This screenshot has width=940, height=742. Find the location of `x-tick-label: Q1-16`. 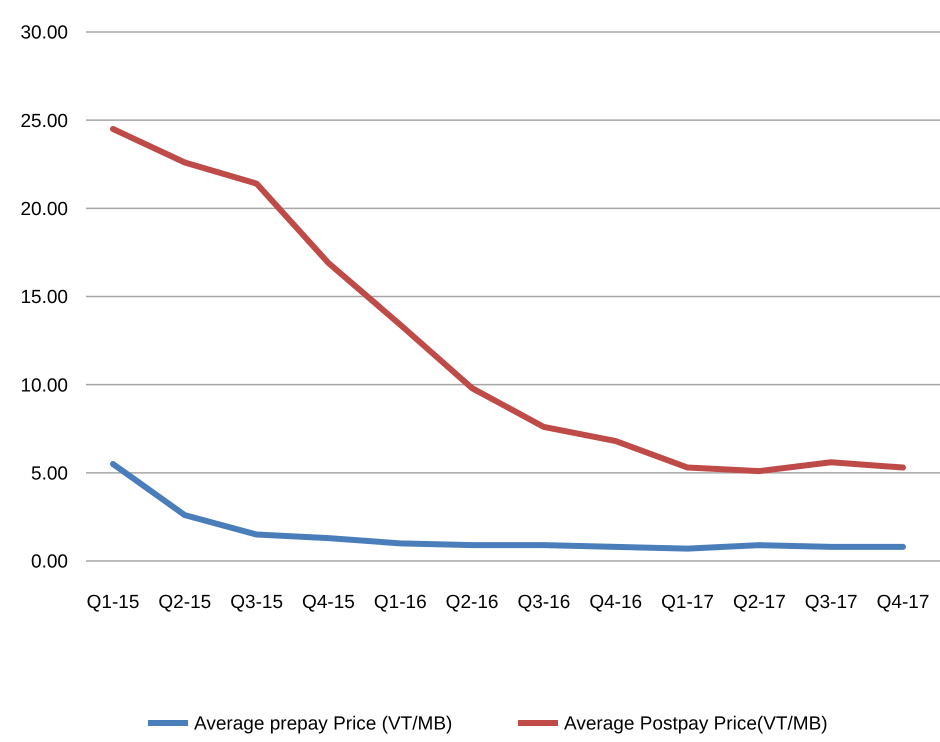

x-tick-label: Q1-16 is located at coordinates (400, 602).